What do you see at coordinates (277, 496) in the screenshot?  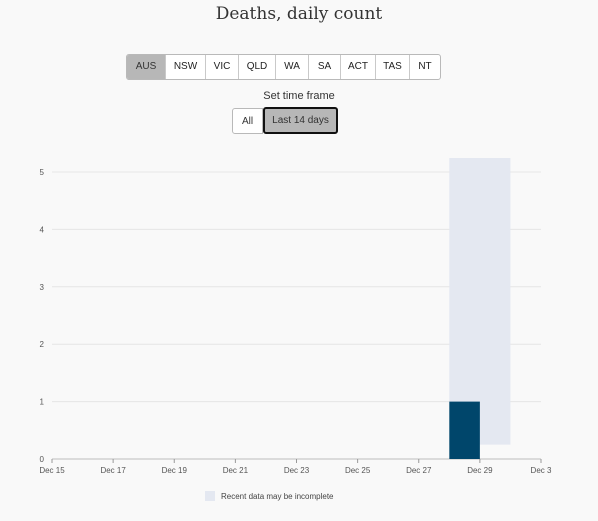 I see `incomplete-legend-label: Recent data may be incomplete` at bounding box center [277, 496].